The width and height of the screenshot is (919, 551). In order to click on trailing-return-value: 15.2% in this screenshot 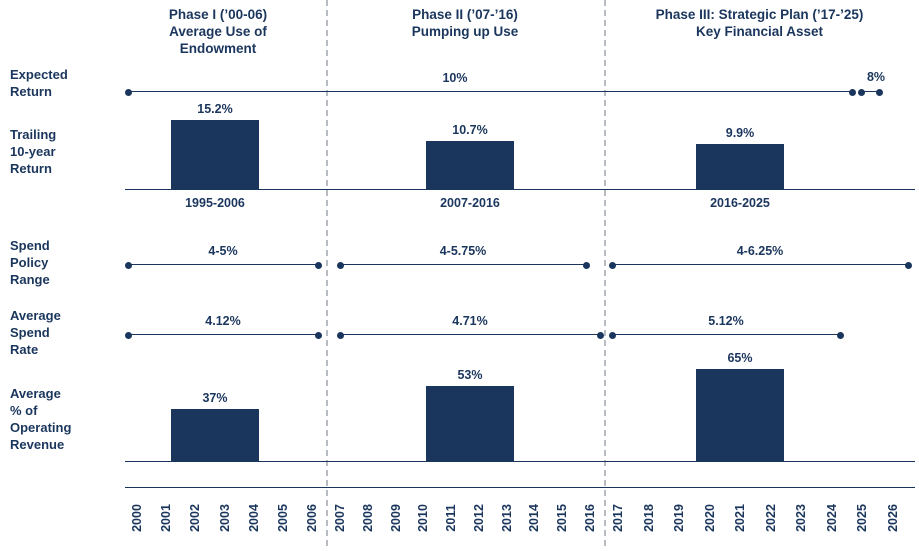, I will do `click(215, 109)`.